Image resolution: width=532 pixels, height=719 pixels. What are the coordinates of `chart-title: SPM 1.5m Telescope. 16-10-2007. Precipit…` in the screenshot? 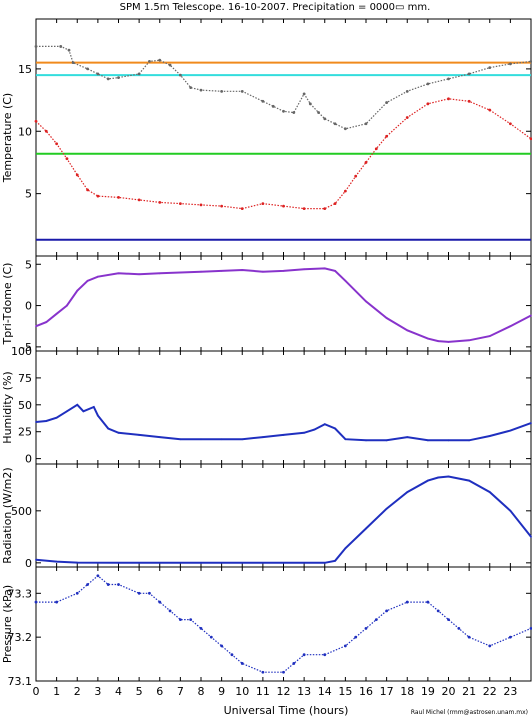 It's located at (275, 7).